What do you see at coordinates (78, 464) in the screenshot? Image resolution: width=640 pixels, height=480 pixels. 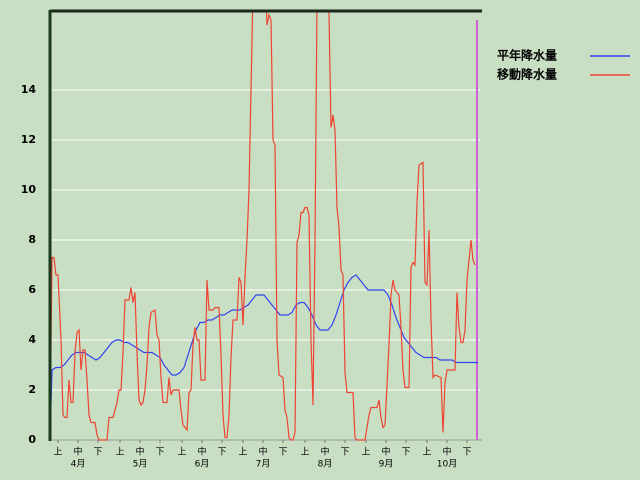 I see `month-label: 4月` at bounding box center [78, 464].